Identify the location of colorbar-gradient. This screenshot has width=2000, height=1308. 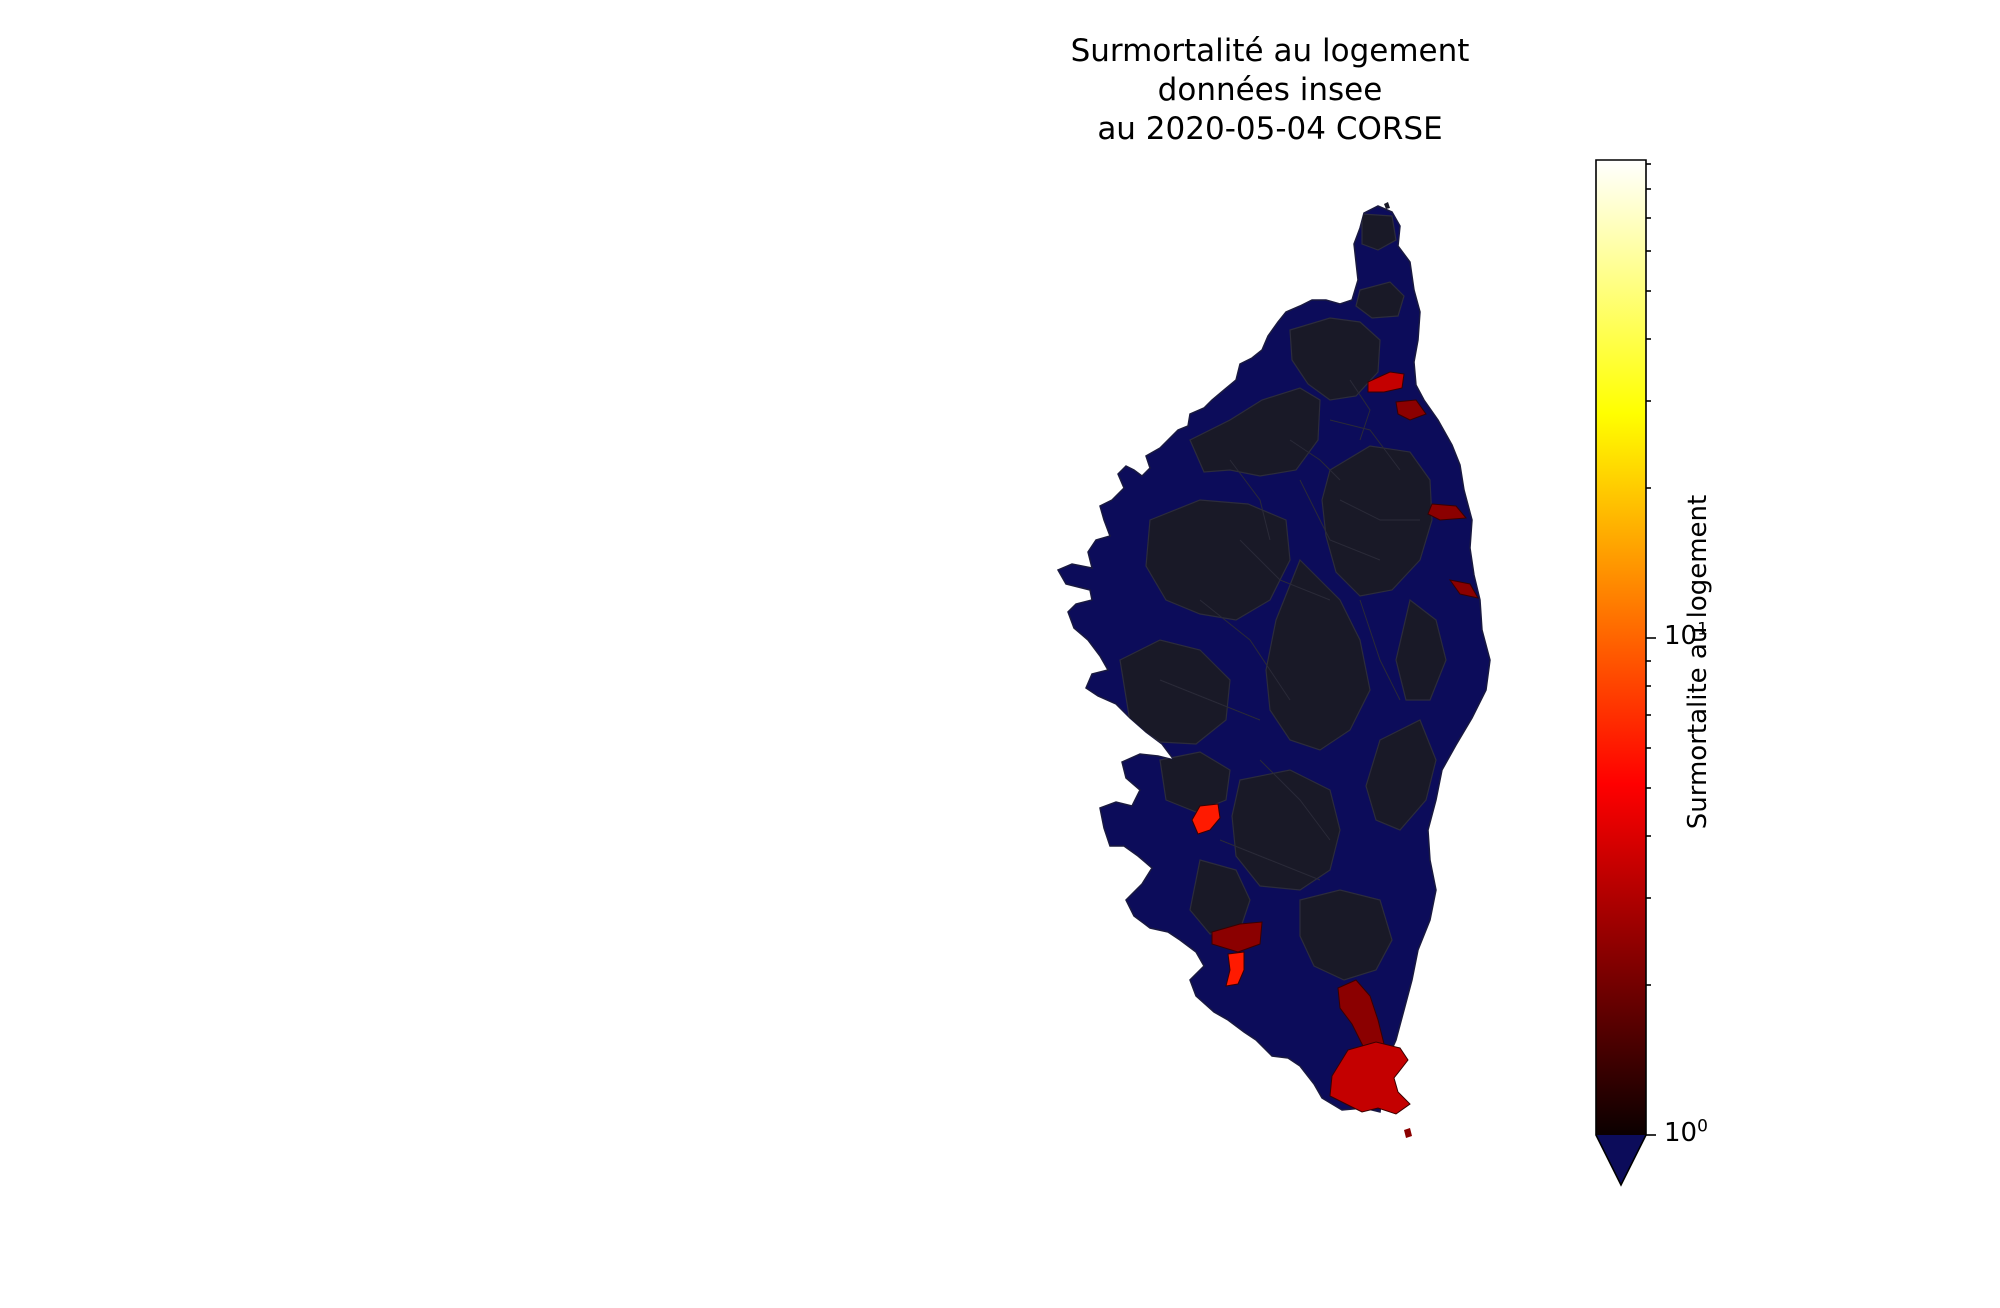
(1621, 647).